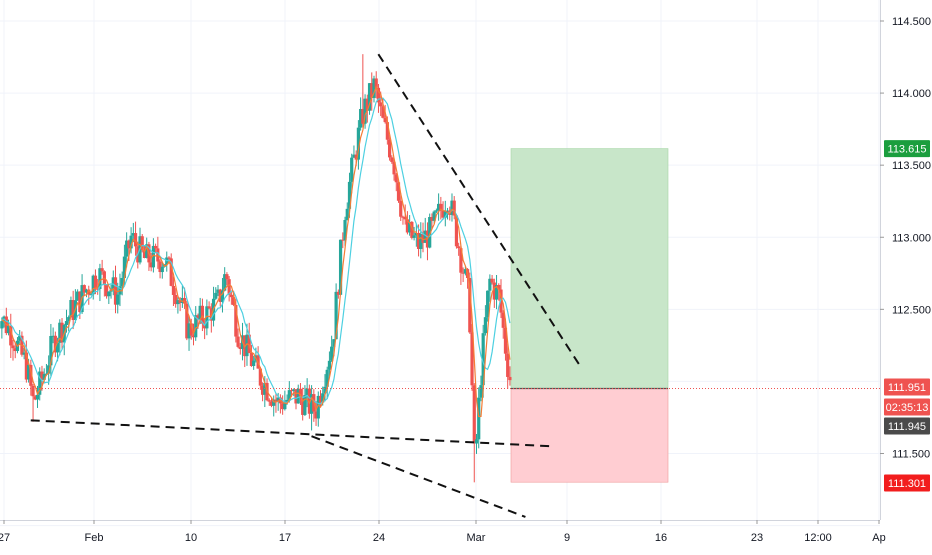 The image size is (932, 555). I want to click on bid-price-badge-background, so click(907, 426).